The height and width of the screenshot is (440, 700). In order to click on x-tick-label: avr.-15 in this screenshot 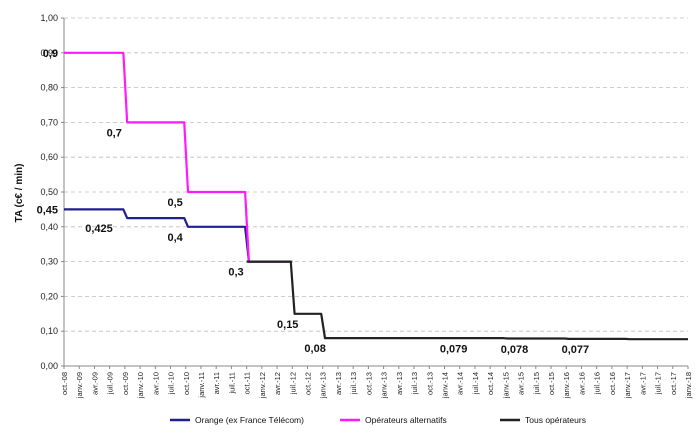, I will do `click(521, 383)`.